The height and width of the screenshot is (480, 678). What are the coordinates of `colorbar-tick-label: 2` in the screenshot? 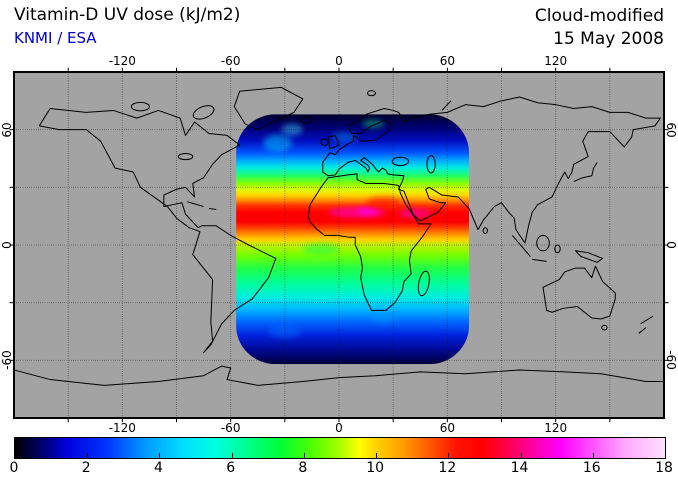 It's located at (86, 468).